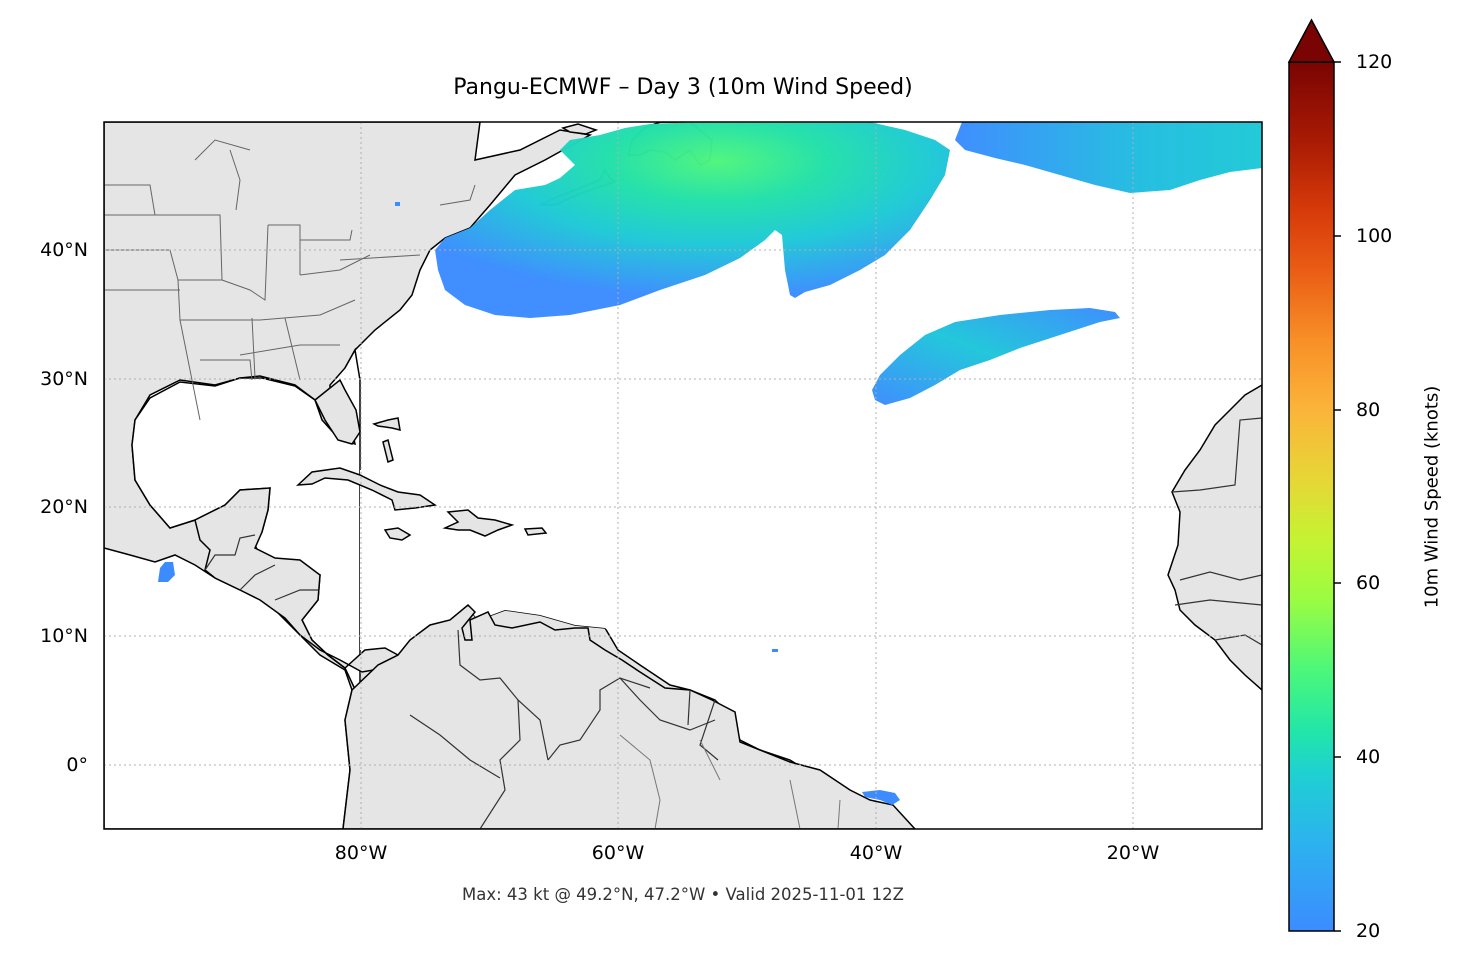 Image resolution: width=1466 pixels, height=969 pixels. What do you see at coordinates (386, 440) in the screenshot?
I see `land-bahamas` at bounding box center [386, 440].